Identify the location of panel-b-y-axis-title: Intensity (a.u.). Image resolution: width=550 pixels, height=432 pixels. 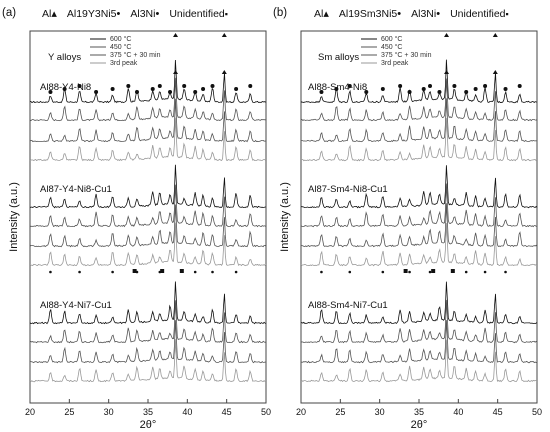
(285, 217).